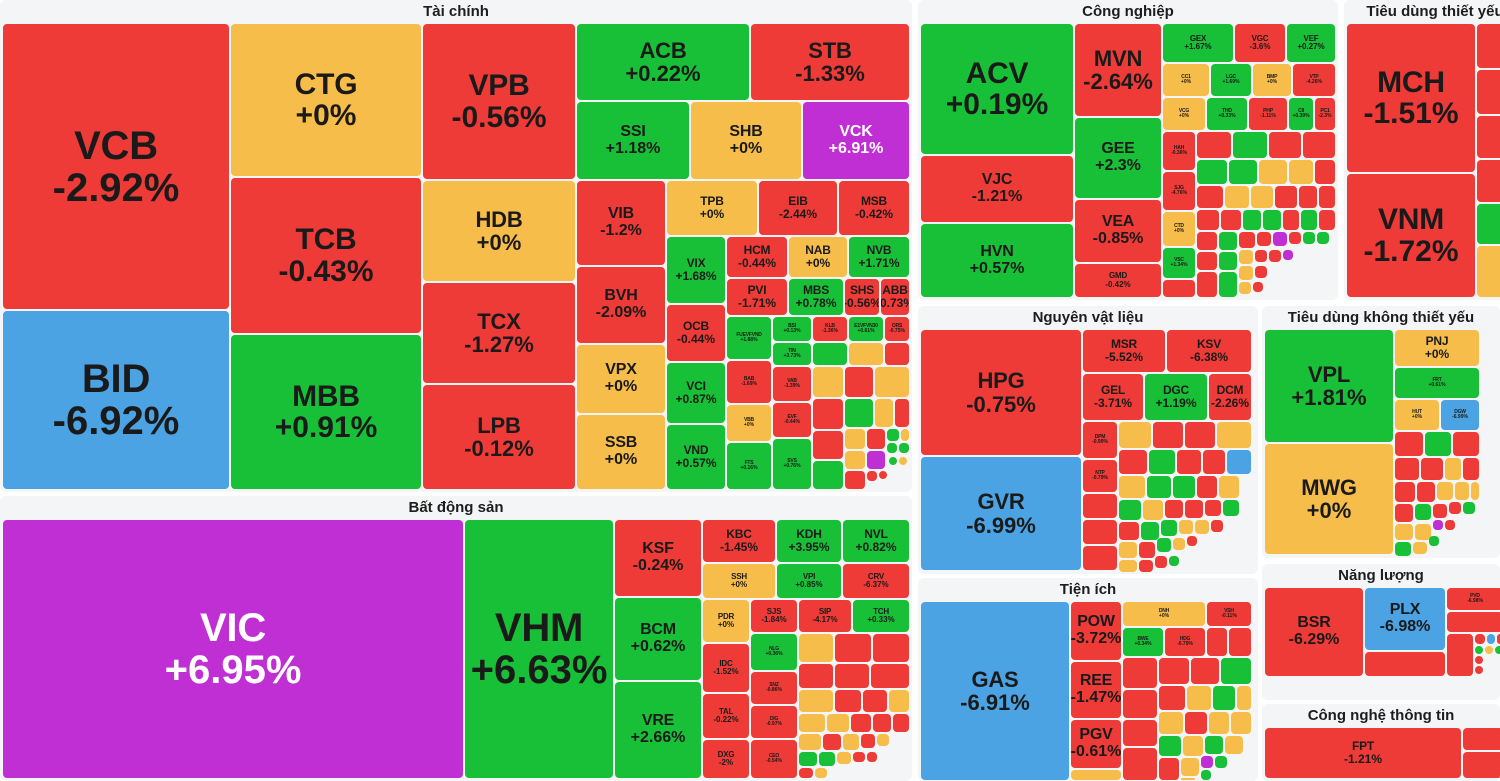 This screenshot has width=1500, height=781. I want to click on stock-tile-e1vfvn30: E1VFVN30 +0.61%, so click(866, 329).